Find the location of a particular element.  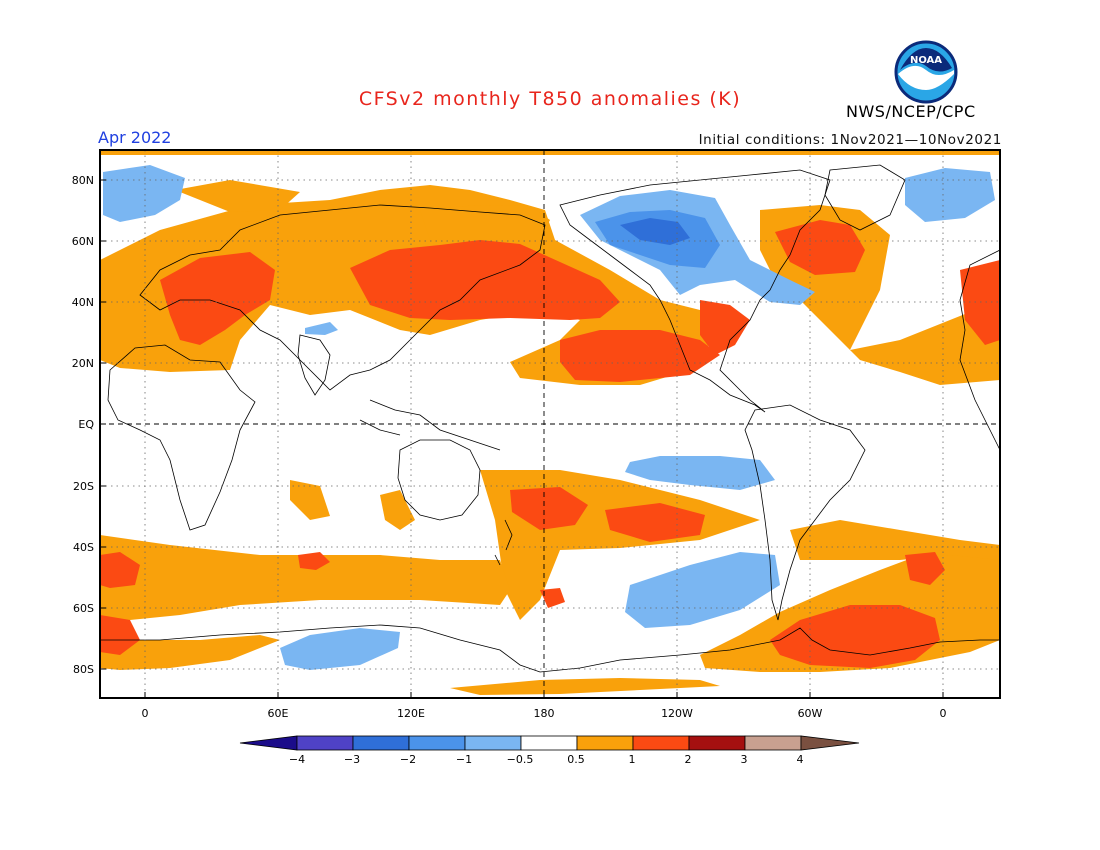

coast-greenland is located at coordinates (865, 197).